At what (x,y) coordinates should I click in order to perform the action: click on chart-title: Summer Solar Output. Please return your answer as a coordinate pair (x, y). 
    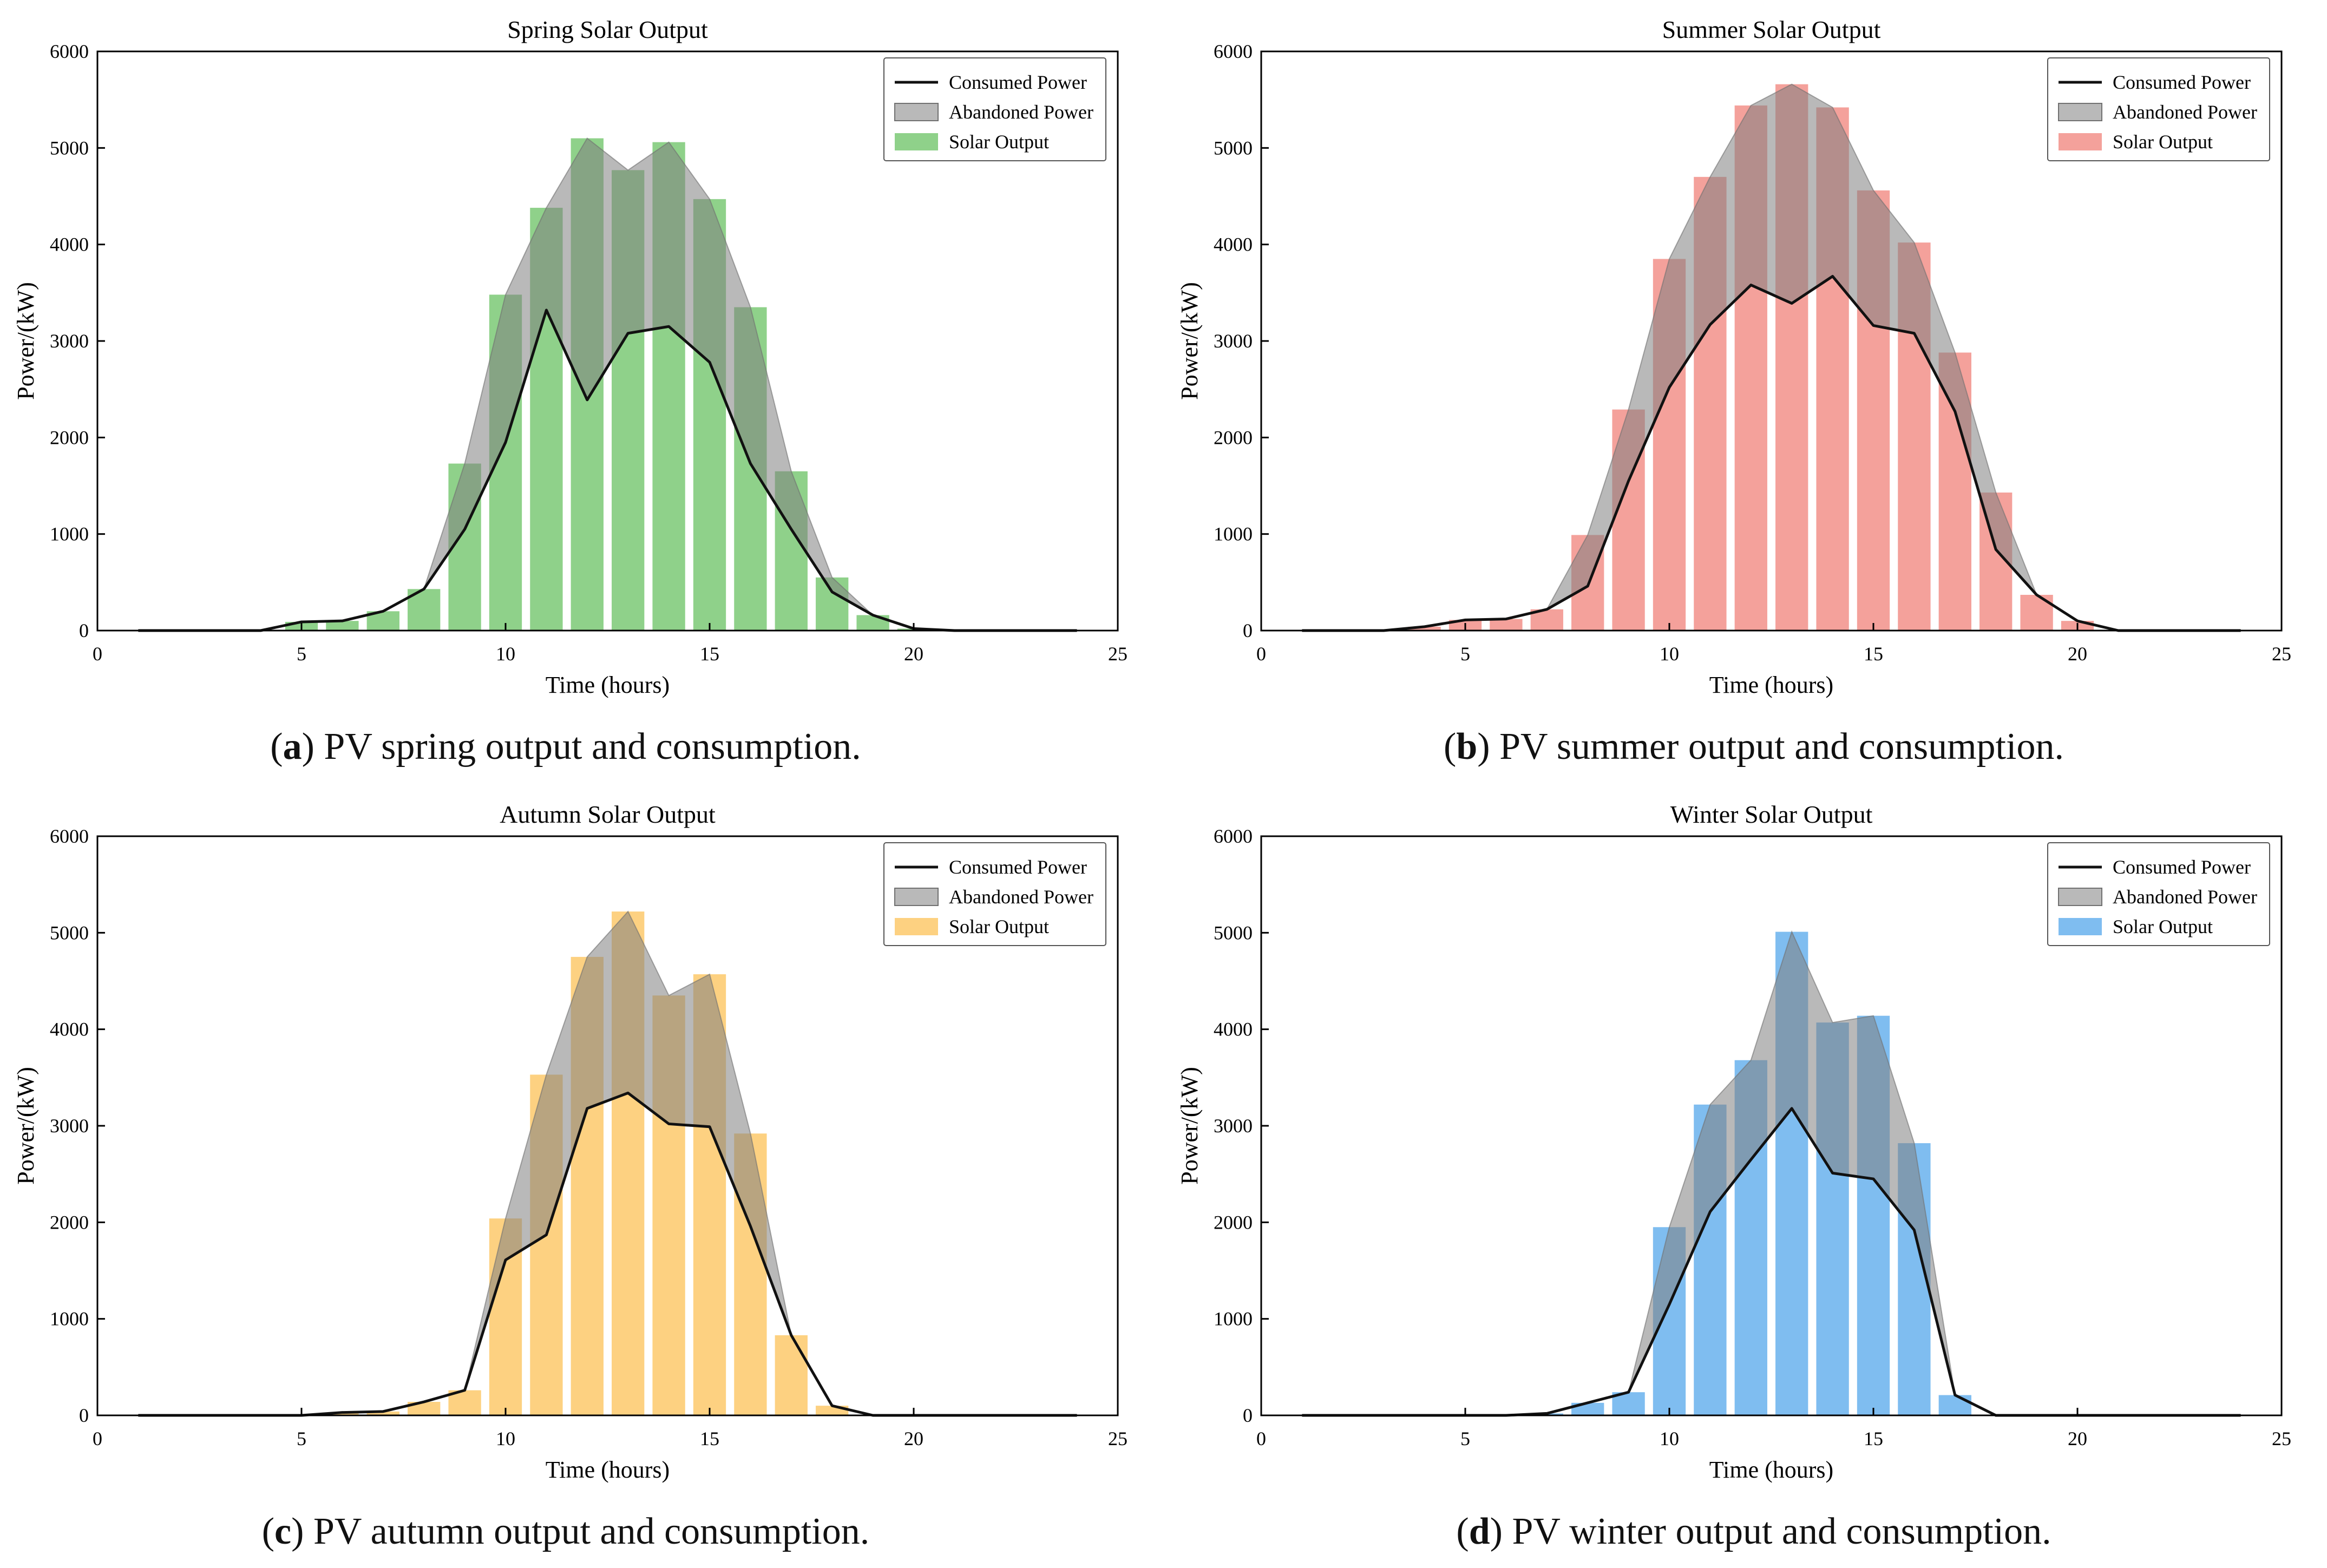
    Looking at the image, I should click on (1771, 29).